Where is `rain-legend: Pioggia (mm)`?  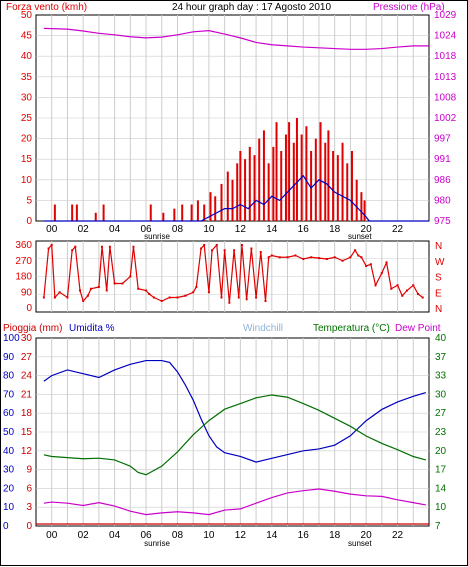 rain-legend: Pioggia (mm) is located at coordinates (32, 328).